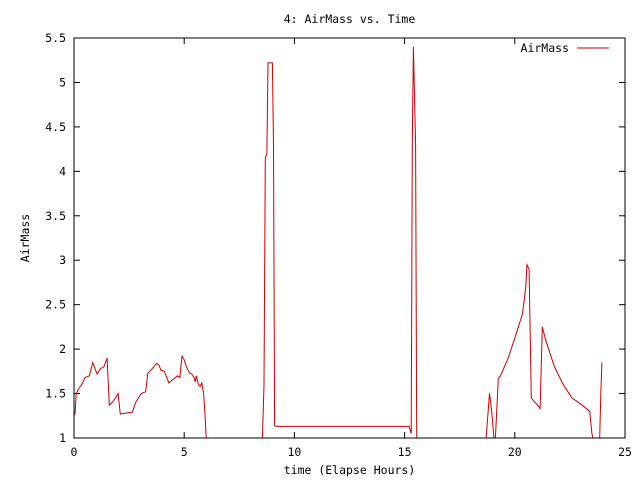 This screenshot has width=640, height=480. What do you see at coordinates (55, 305) in the screenshot?
I see `y-tick-label: 2.5` at bounding box center [55, 305].